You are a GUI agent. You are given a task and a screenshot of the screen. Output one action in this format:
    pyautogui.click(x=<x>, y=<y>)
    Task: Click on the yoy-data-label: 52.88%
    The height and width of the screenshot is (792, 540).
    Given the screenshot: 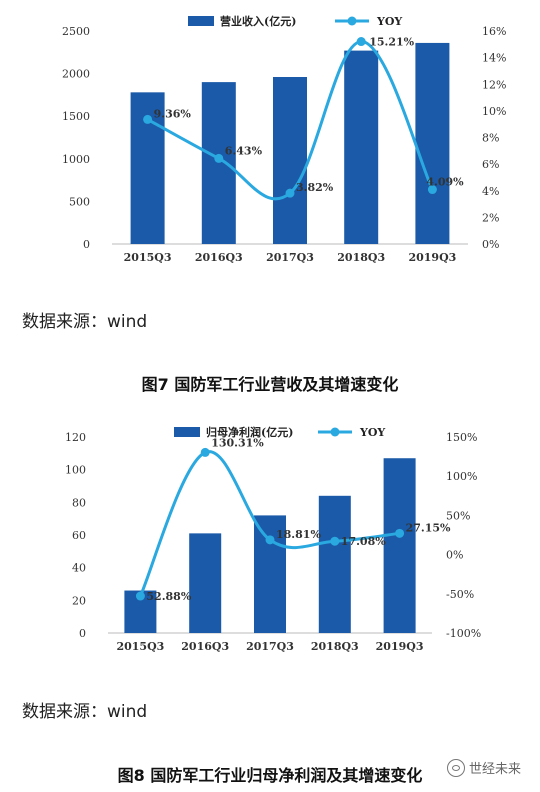 What is the action you would take?
    pyautogui.click(x=168, y=596)
    